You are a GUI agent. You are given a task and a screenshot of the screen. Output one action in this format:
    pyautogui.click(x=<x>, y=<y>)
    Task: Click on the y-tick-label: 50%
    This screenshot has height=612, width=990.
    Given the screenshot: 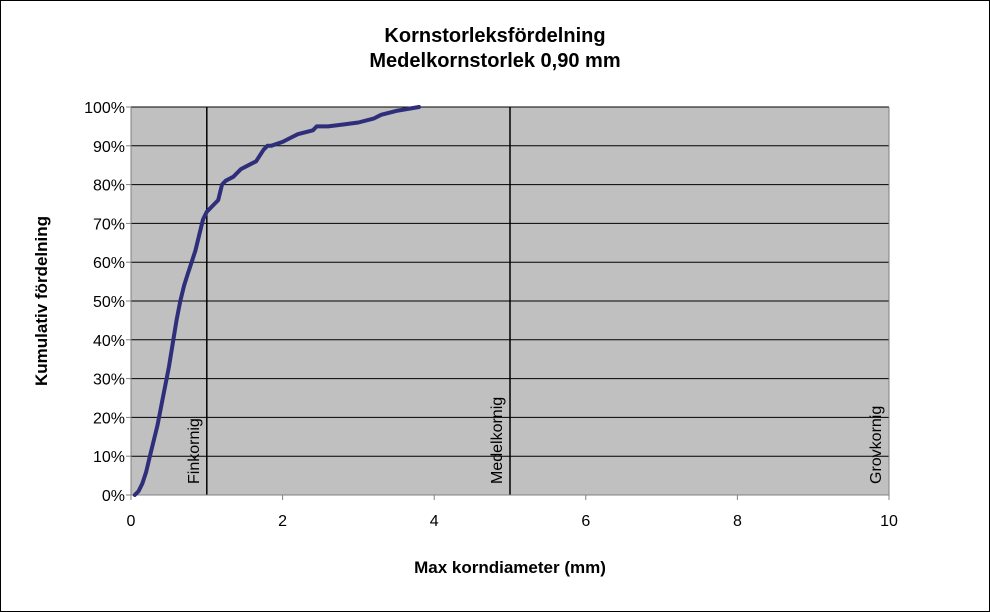 What is the action you would take?
    pyautogui.click(x=109, y=302)
    